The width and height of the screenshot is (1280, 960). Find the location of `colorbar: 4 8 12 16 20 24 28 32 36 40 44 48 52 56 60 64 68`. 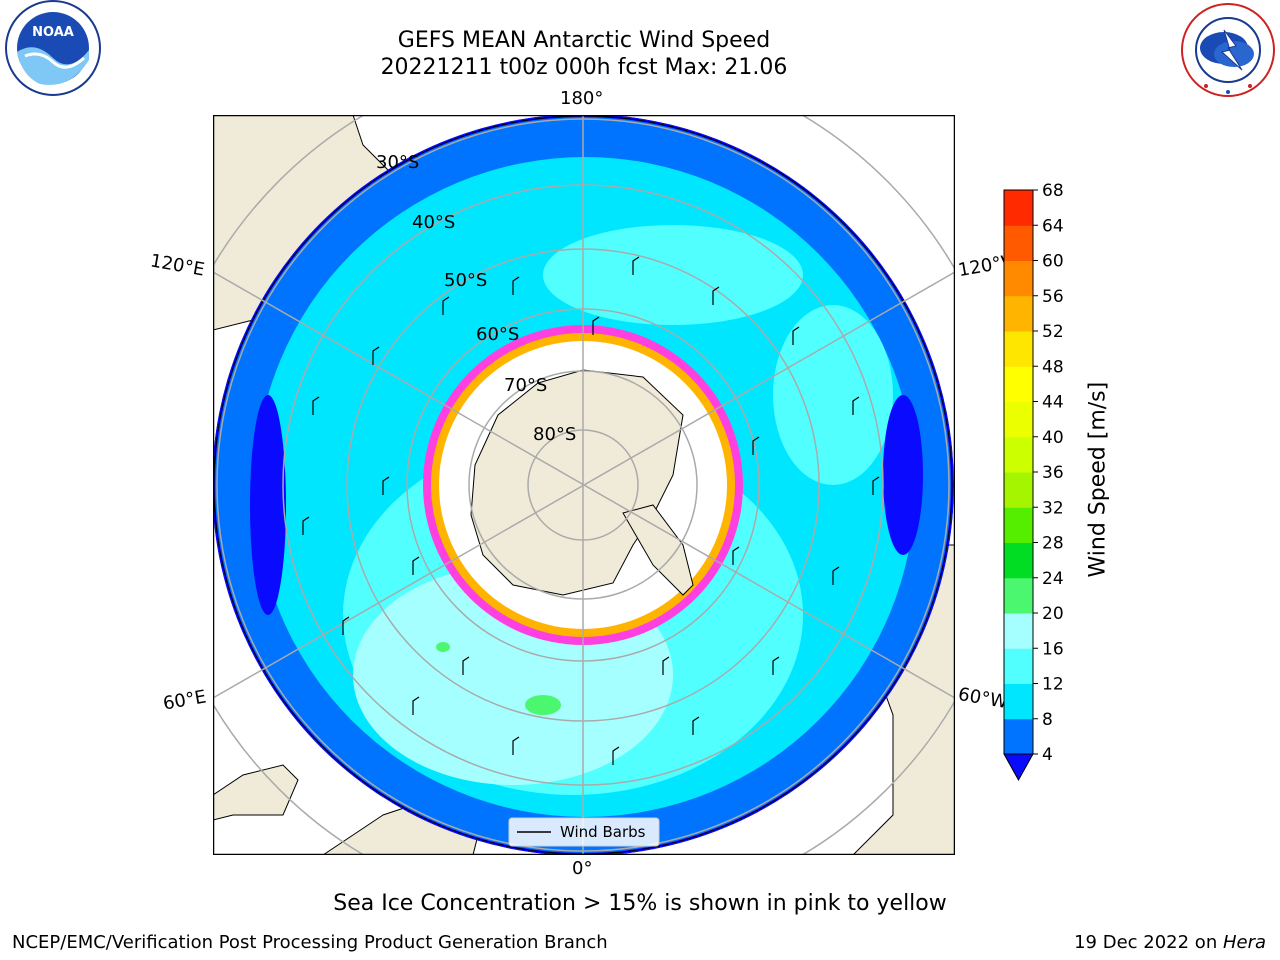

colorbar: 4 8 12 16 20 24 28 32 36 40 44 48 52 56 60 64 68 is located at coordinates (1055, 487).